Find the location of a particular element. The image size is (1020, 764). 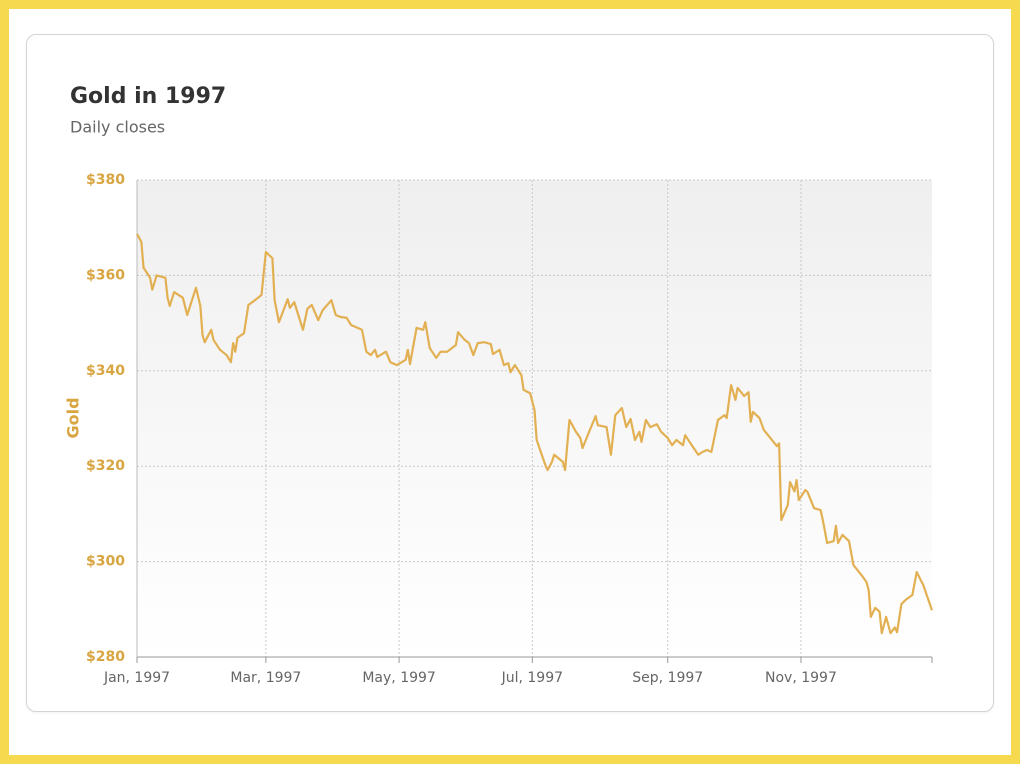

x-tick-label: Mar, 1997 is located at coordinates (265, 678).